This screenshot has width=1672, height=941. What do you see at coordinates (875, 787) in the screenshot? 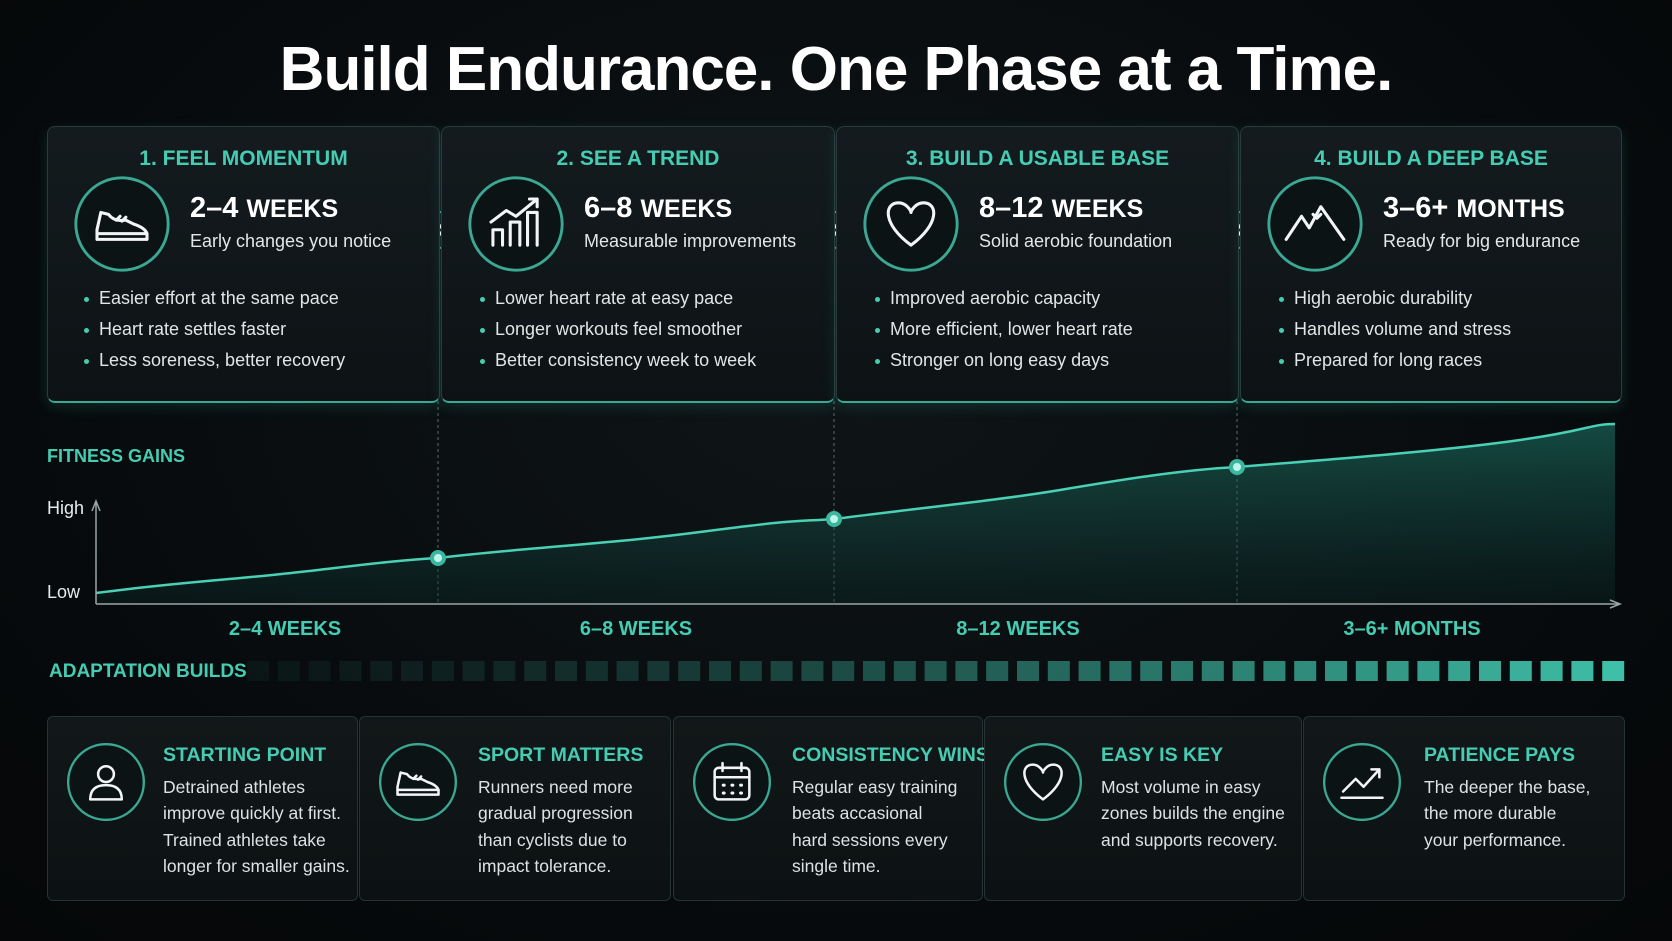
I see `tip-line: Regular easy training` at bounding box center [875, 787].